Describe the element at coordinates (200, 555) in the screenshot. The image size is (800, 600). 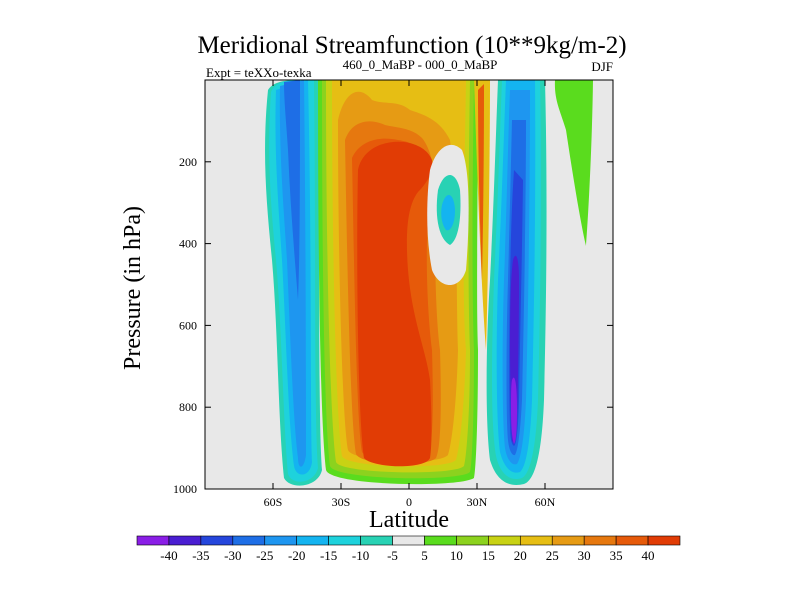
I see `legend-level-label: -35` at that location.